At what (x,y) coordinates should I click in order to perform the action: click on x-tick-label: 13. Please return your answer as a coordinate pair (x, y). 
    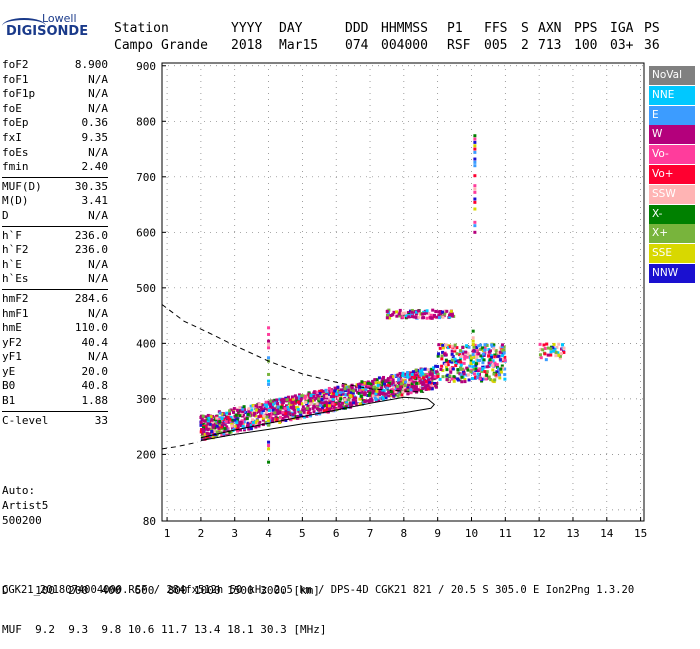
    Looking at the image, I should click on (572, 533).